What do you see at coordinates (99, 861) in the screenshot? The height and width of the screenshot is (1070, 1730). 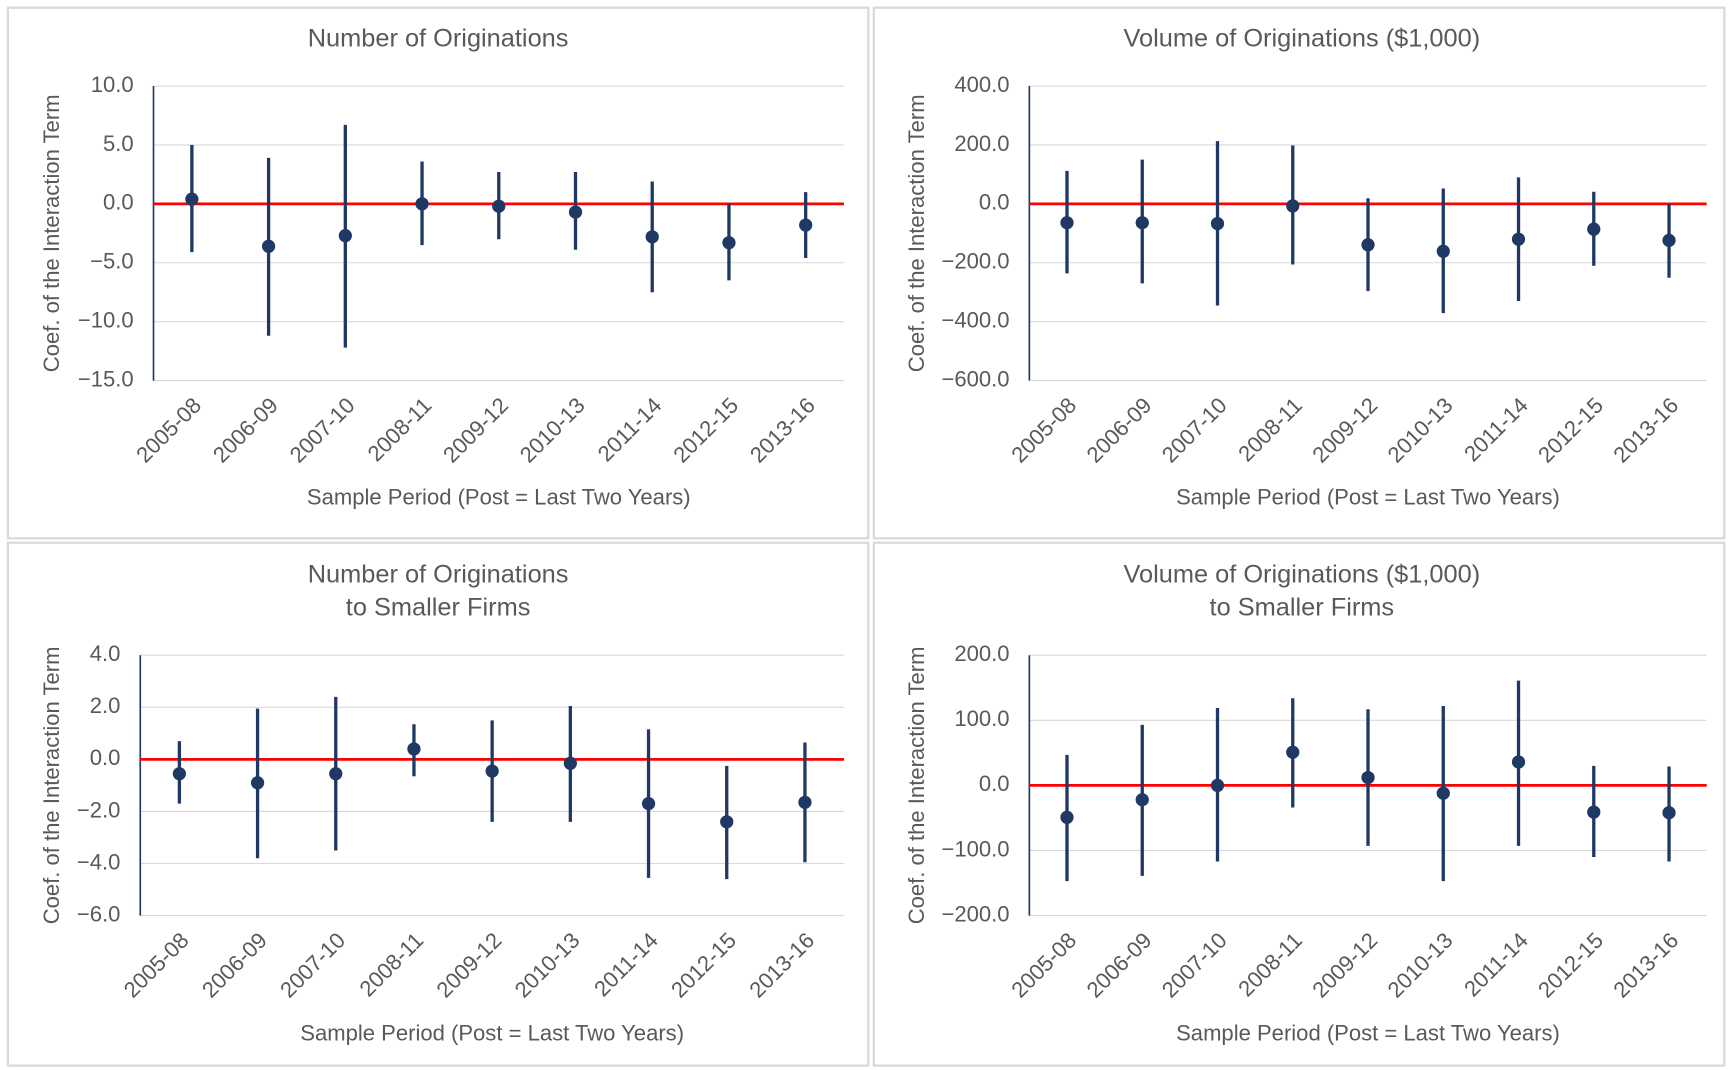 I see `y-tick-label: −4.0` at bounding box center [99, 861].